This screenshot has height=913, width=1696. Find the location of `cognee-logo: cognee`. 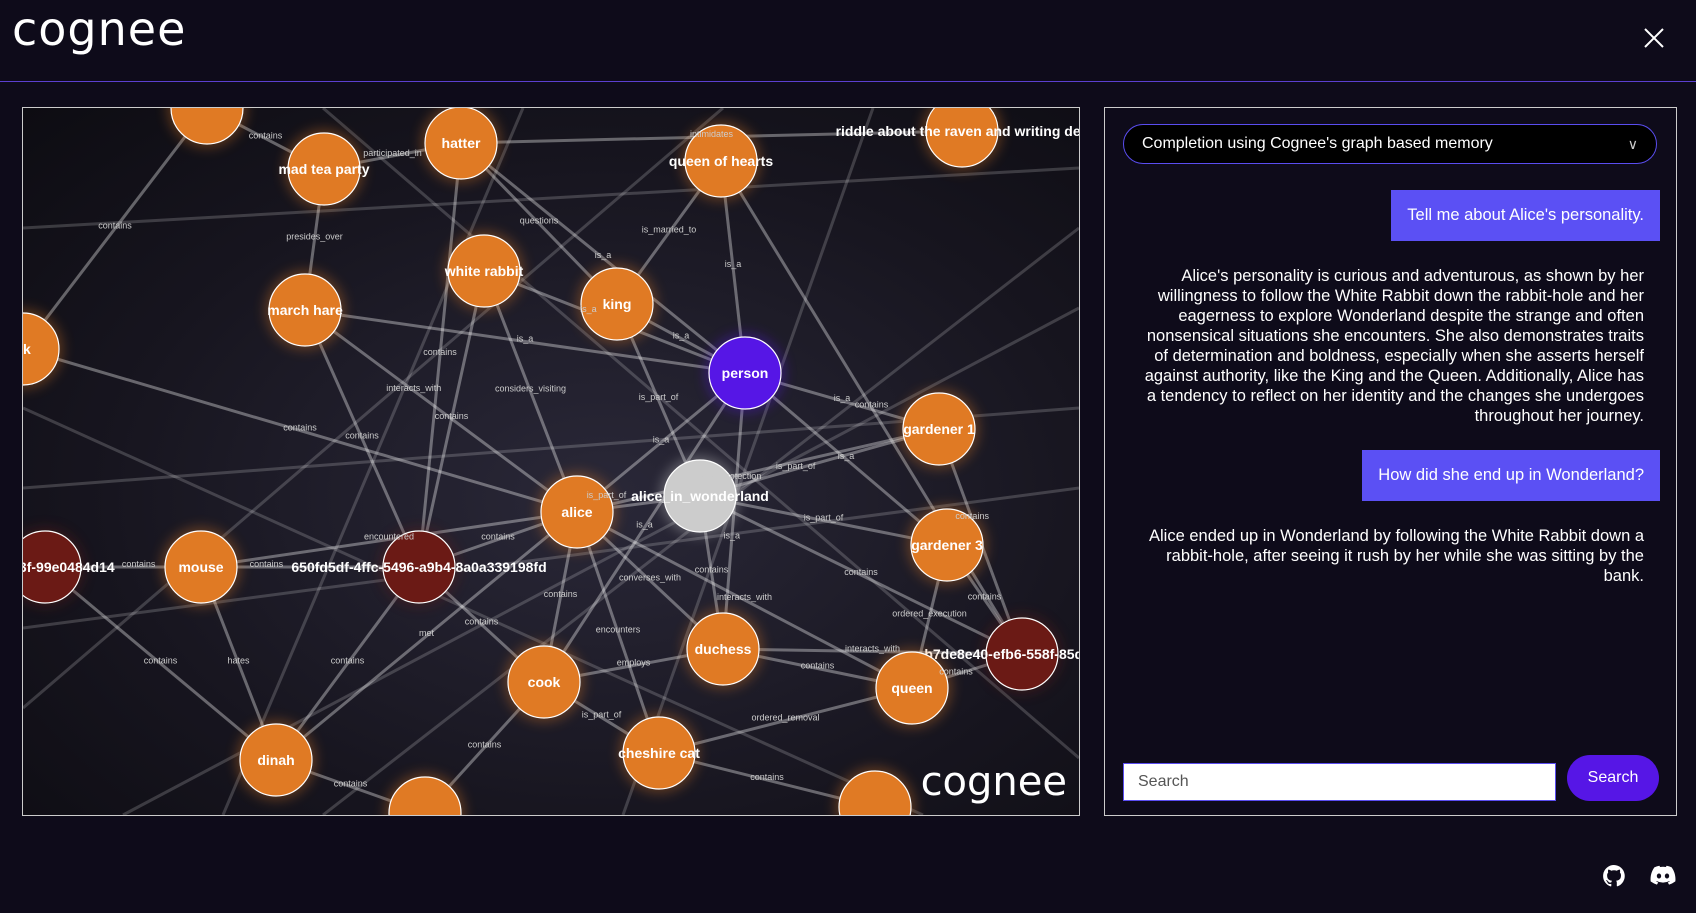

cognee-logo: cognee is located at coordinates (99, 29).